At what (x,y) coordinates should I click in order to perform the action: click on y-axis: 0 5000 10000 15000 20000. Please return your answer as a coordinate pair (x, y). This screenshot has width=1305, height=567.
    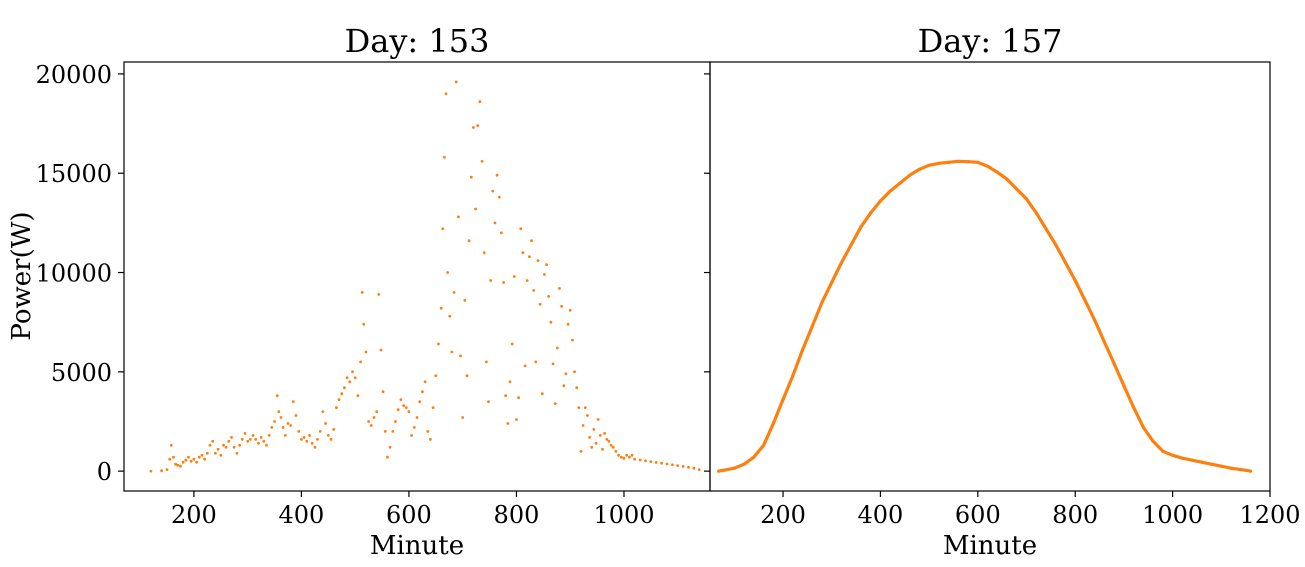
    Looking at the image, I should click on (80, 273).